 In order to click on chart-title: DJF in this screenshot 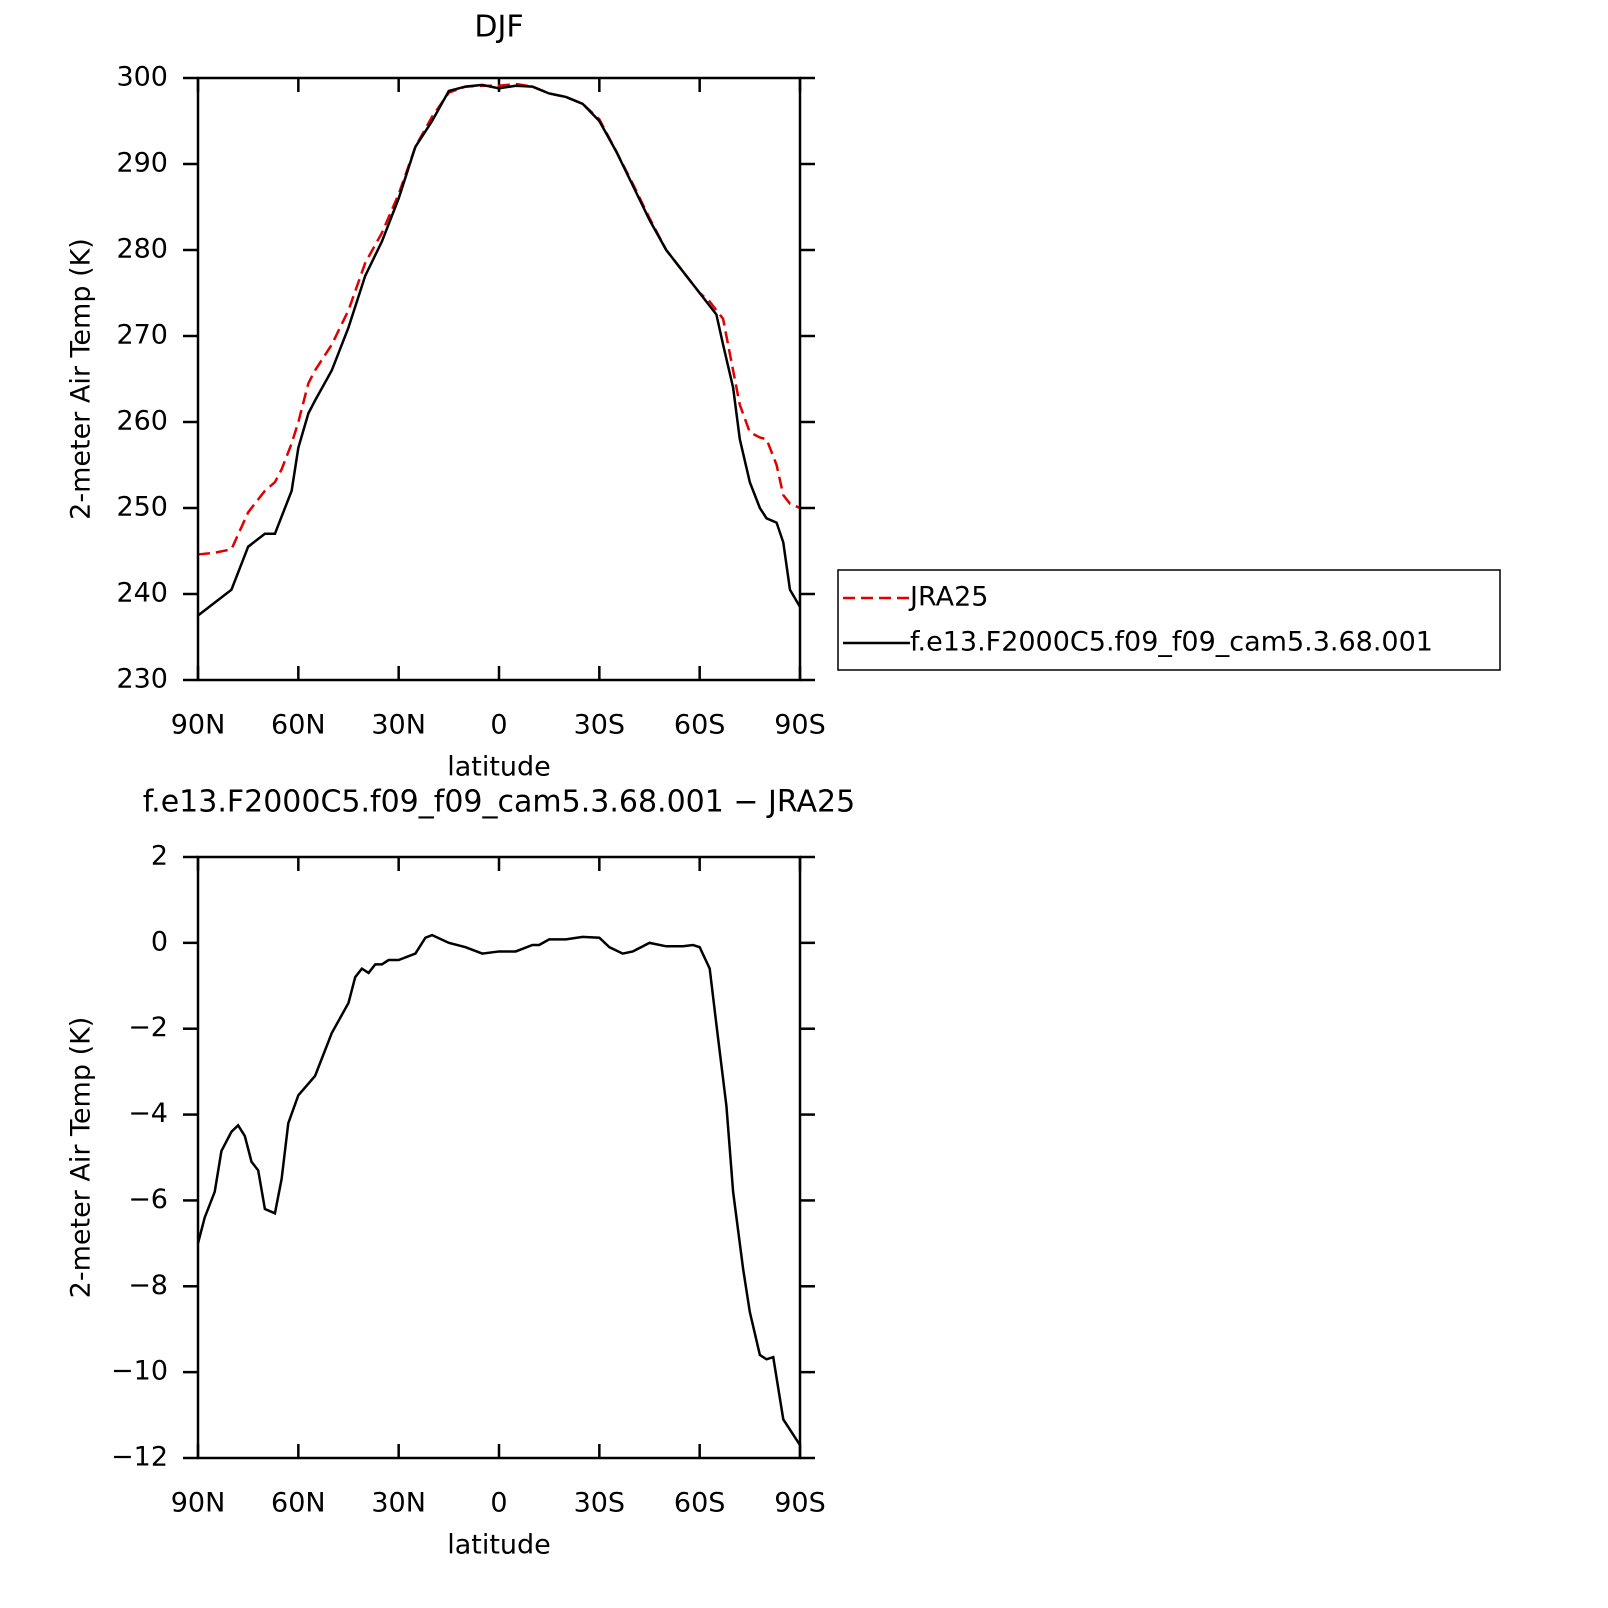, I will do `click(498, 27)`.